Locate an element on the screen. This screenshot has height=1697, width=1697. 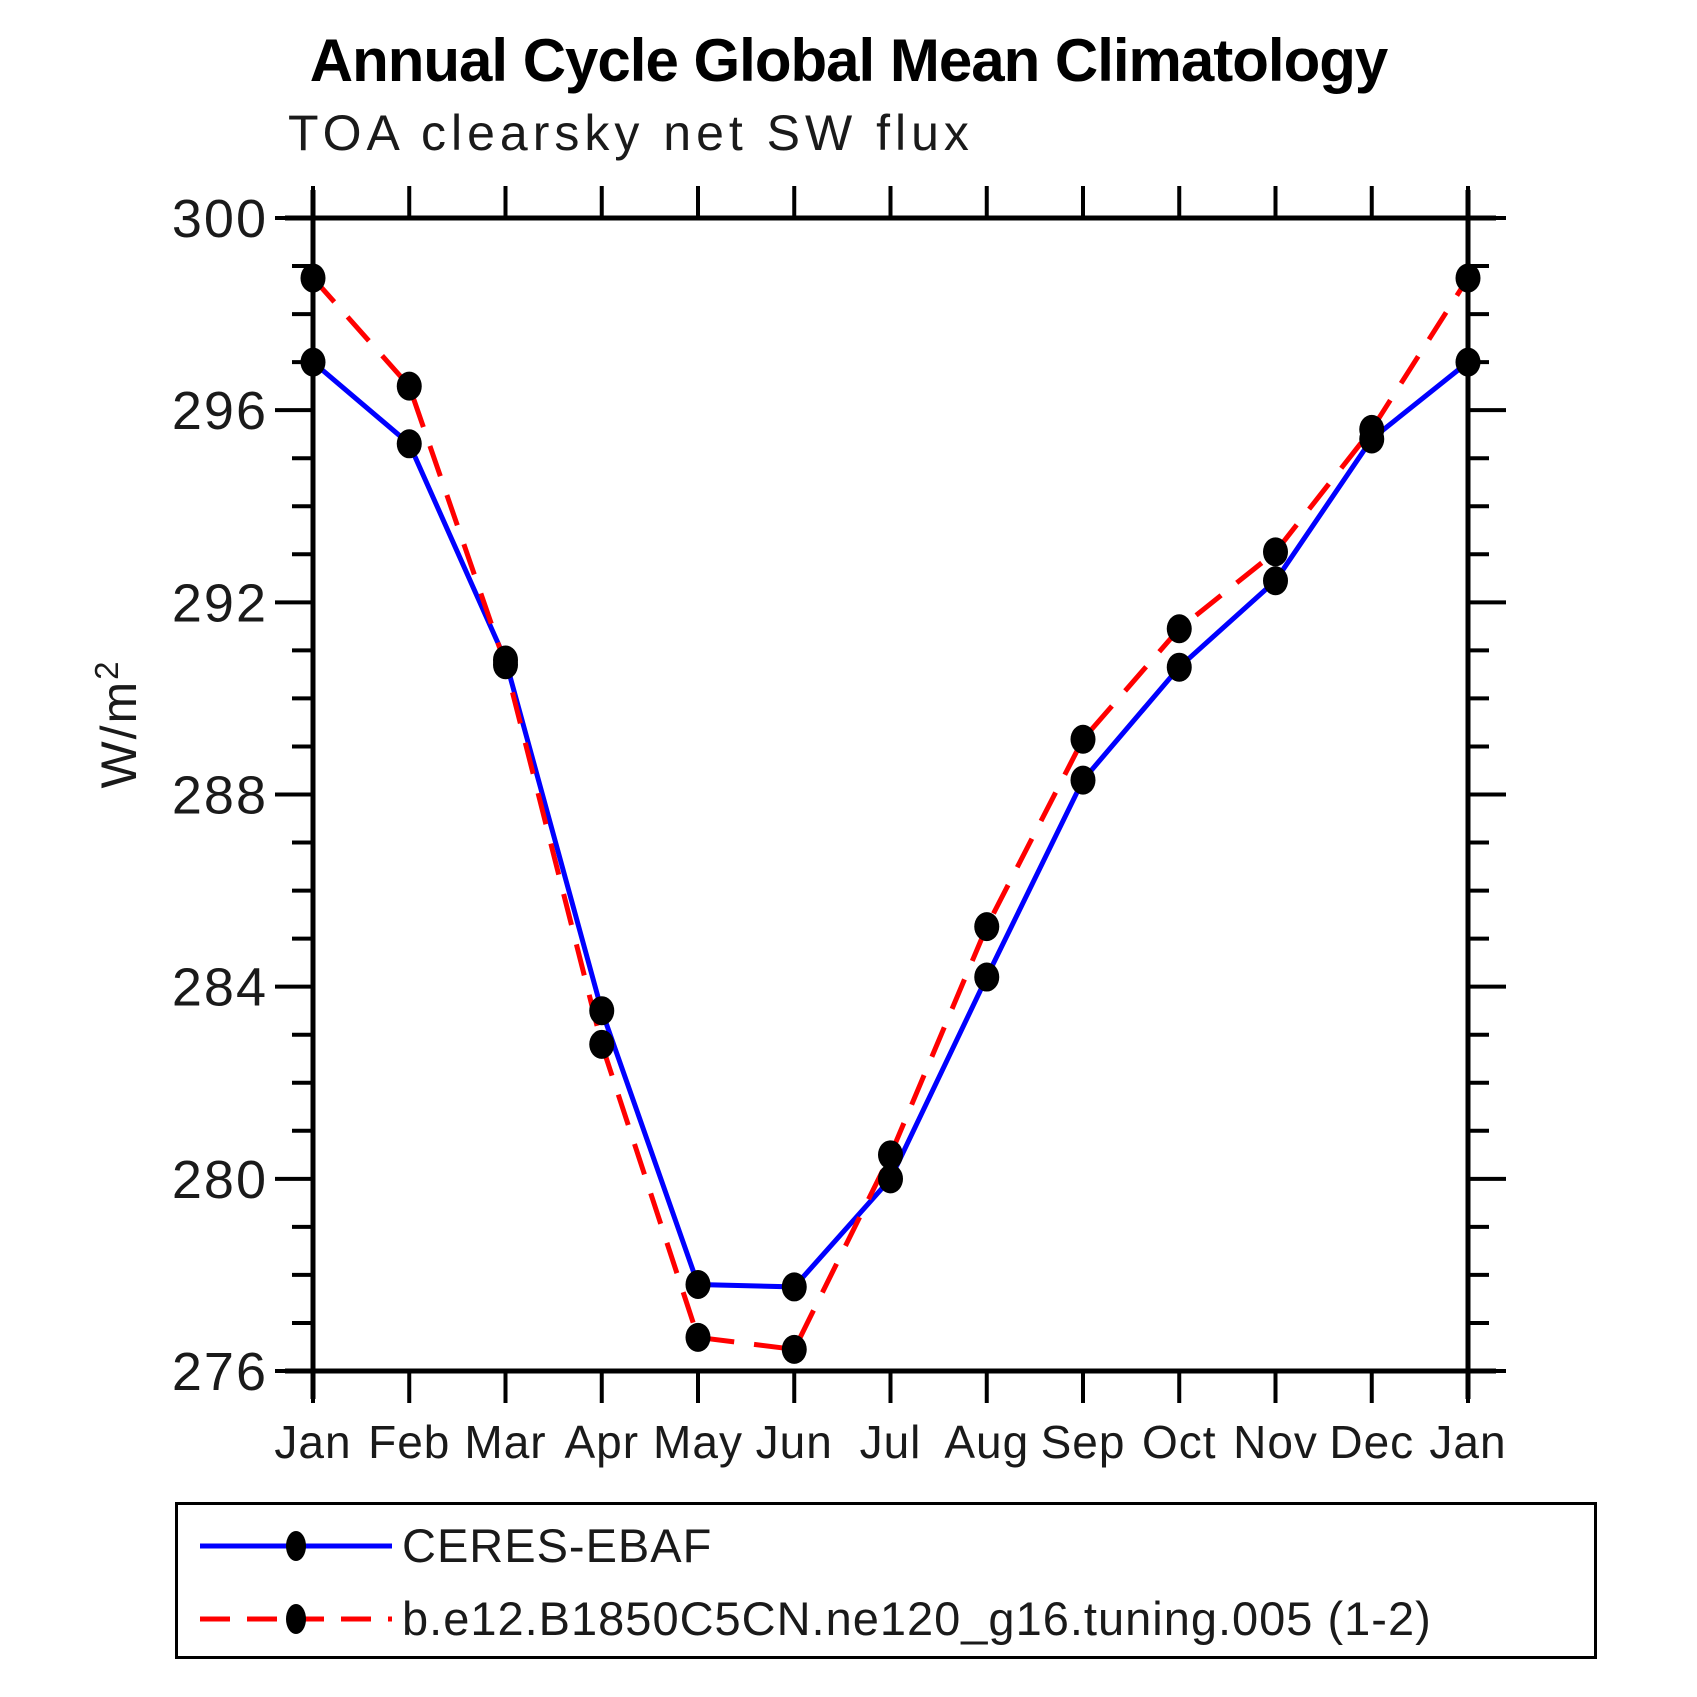
y-axis-title-text: W/m is located at coordinates (119, 734).